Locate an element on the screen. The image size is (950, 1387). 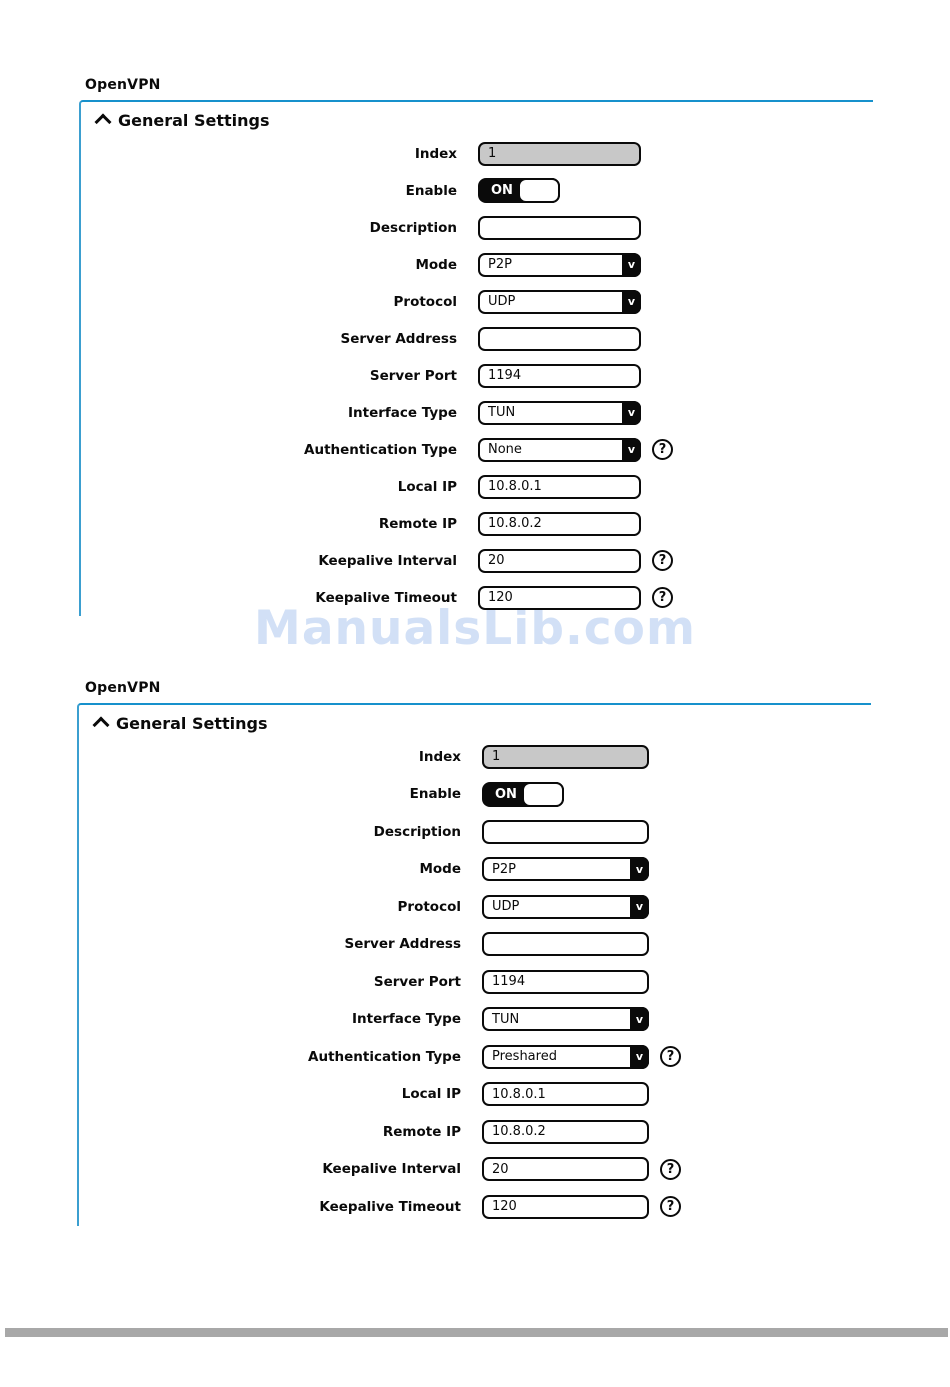
field-control: None v? is located at coordinates (575, 449).